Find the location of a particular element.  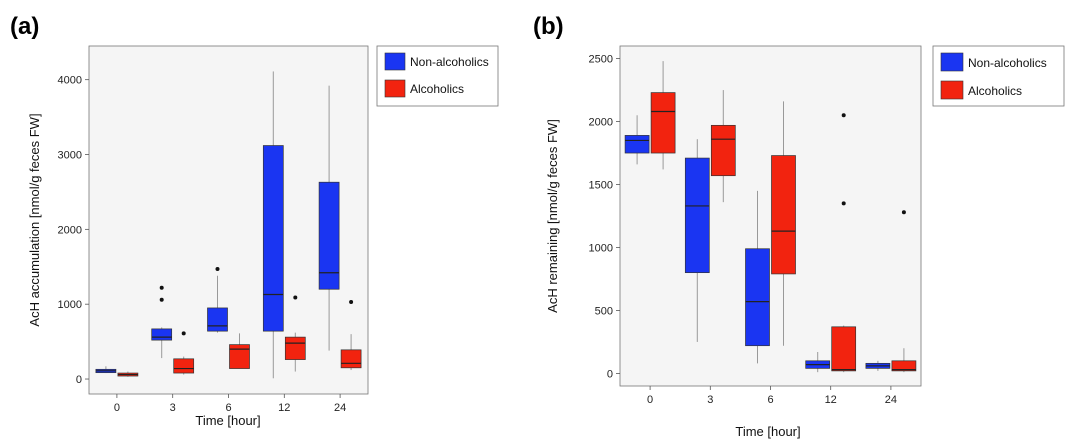

x-axis-b: 0 3 6 12 24 is located at coordinates (772, 396).